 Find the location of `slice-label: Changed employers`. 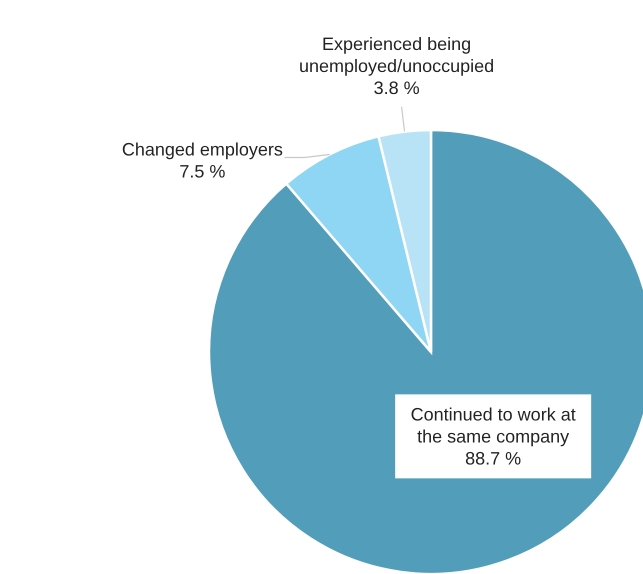

slice-label: Changed employers is located at coordinates (202, 150).